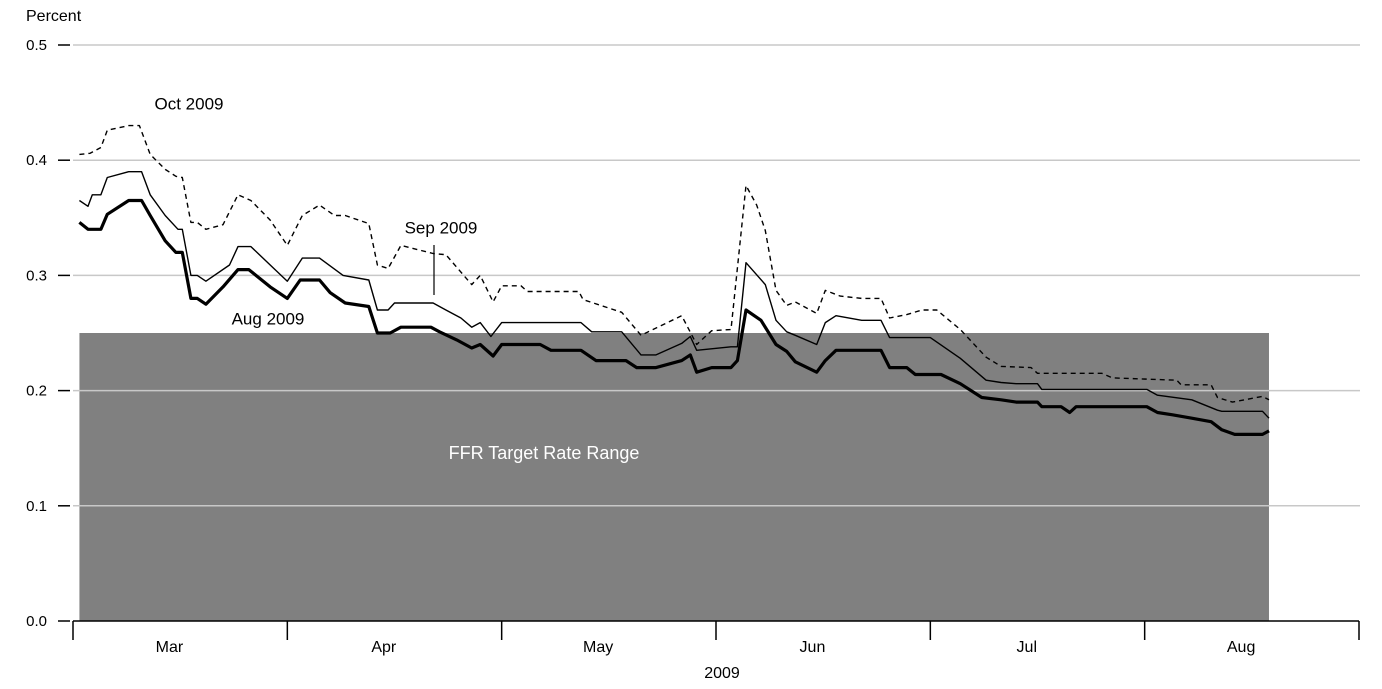 This screenshot has height=689, width=1382. Describe the element at coordinates (36, 621) in the screenshot. I see `y-tick-label: 0.0` at that location.